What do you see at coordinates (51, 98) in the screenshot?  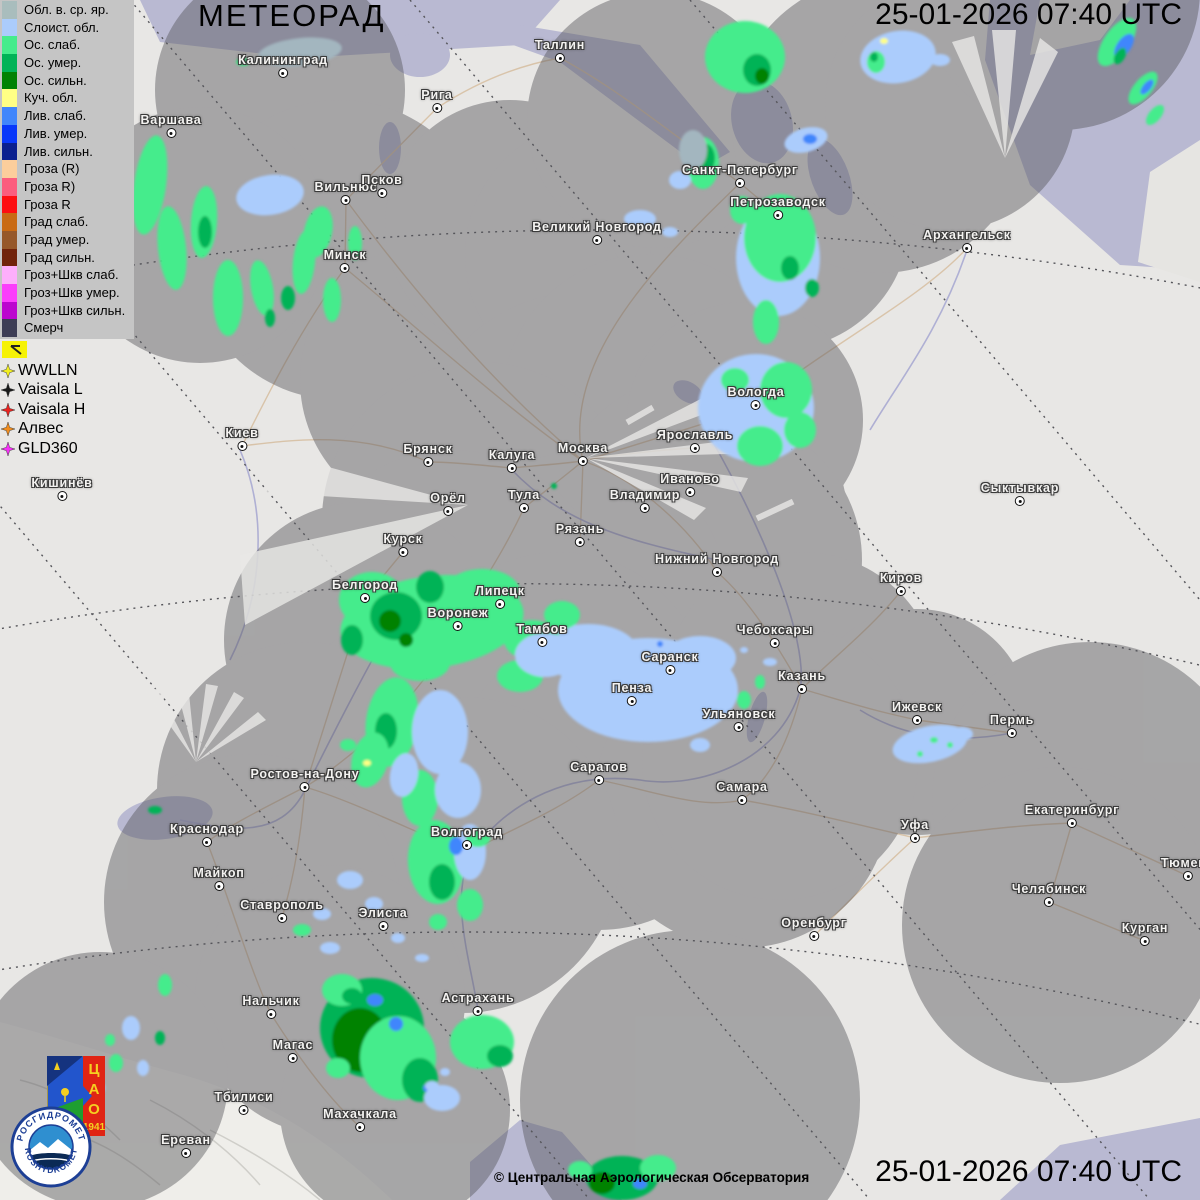 I see `legend-label: Куч. обл.` at bounding box center [51, 98].